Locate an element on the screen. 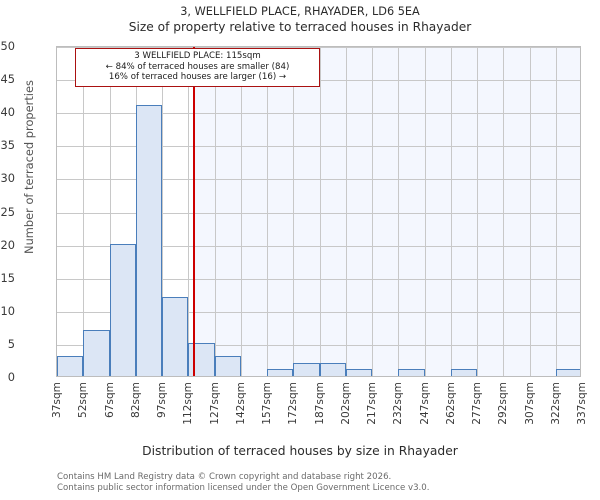  x-axis-tick-label: 247sqm is located at coordinates (424, 403).